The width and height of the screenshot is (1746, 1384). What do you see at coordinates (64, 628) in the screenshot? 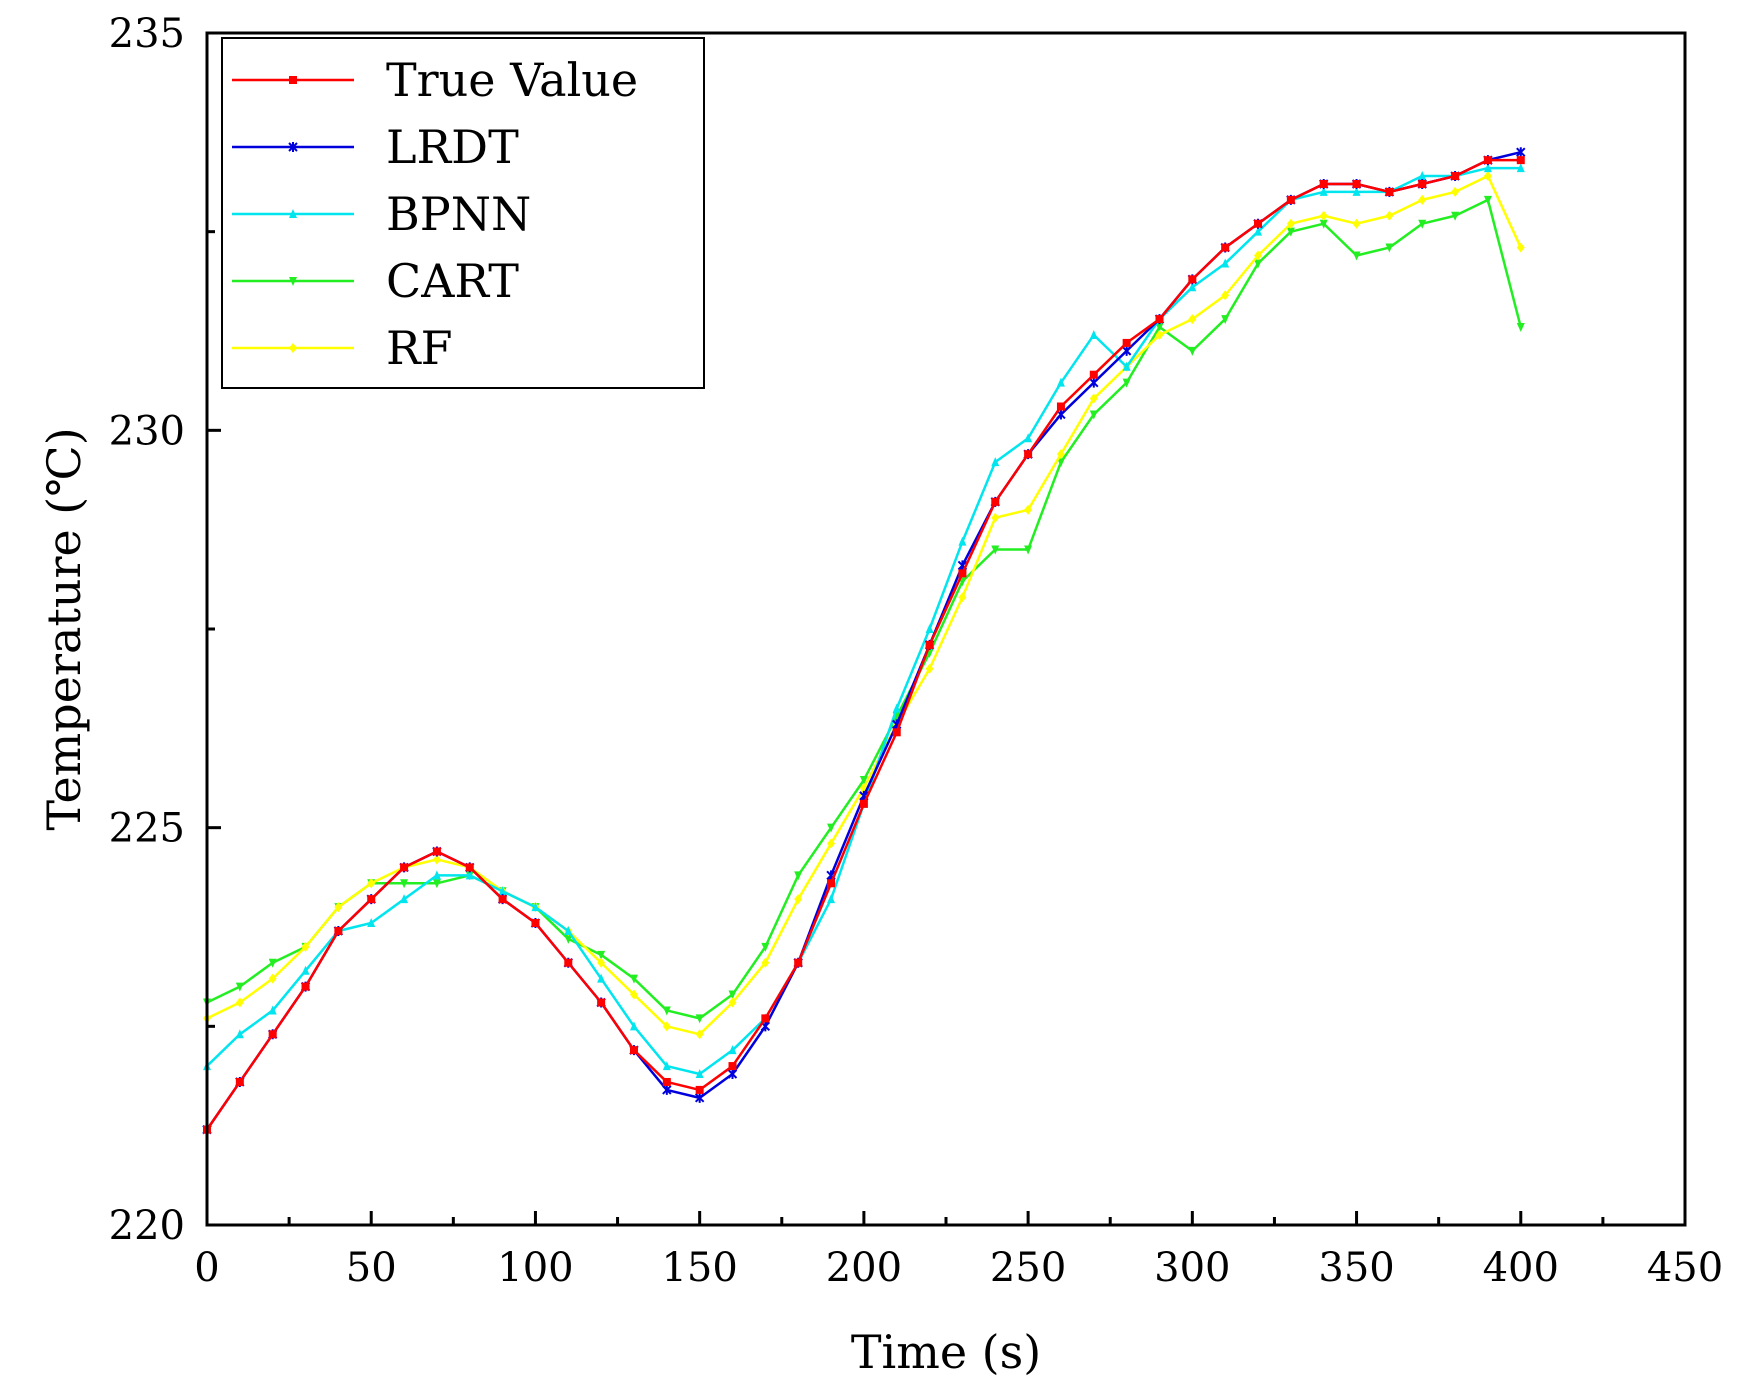
I see `y-axis-title: Temperature (℃)` at bounding box center [64, 628].